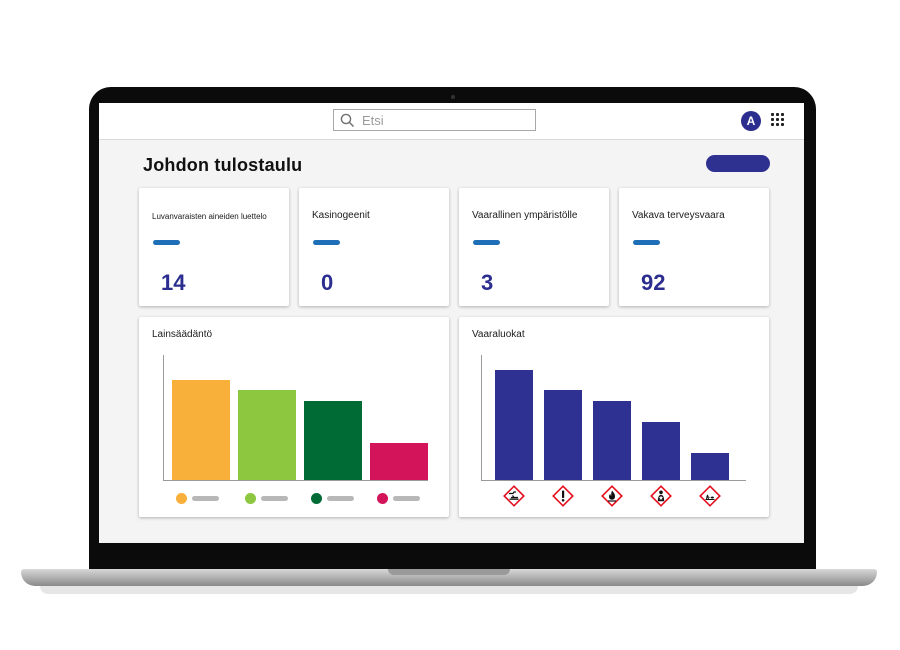 The width and height of the screenshot is (900, 650). I want to click on kpi-label: Vaarallinen ympäristölle, so click(525, 215).